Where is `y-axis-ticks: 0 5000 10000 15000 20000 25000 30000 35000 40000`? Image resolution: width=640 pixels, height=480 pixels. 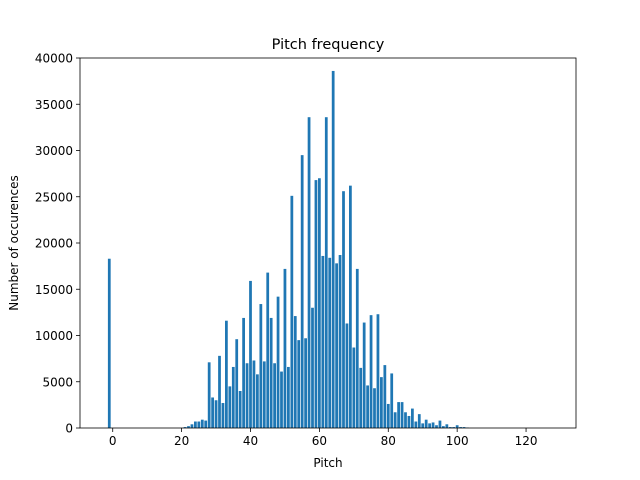
y-axis-ticks: 0 5000 10000 15000 20000 25000 30000 35000 40000 is located at coordinates (57, 244).